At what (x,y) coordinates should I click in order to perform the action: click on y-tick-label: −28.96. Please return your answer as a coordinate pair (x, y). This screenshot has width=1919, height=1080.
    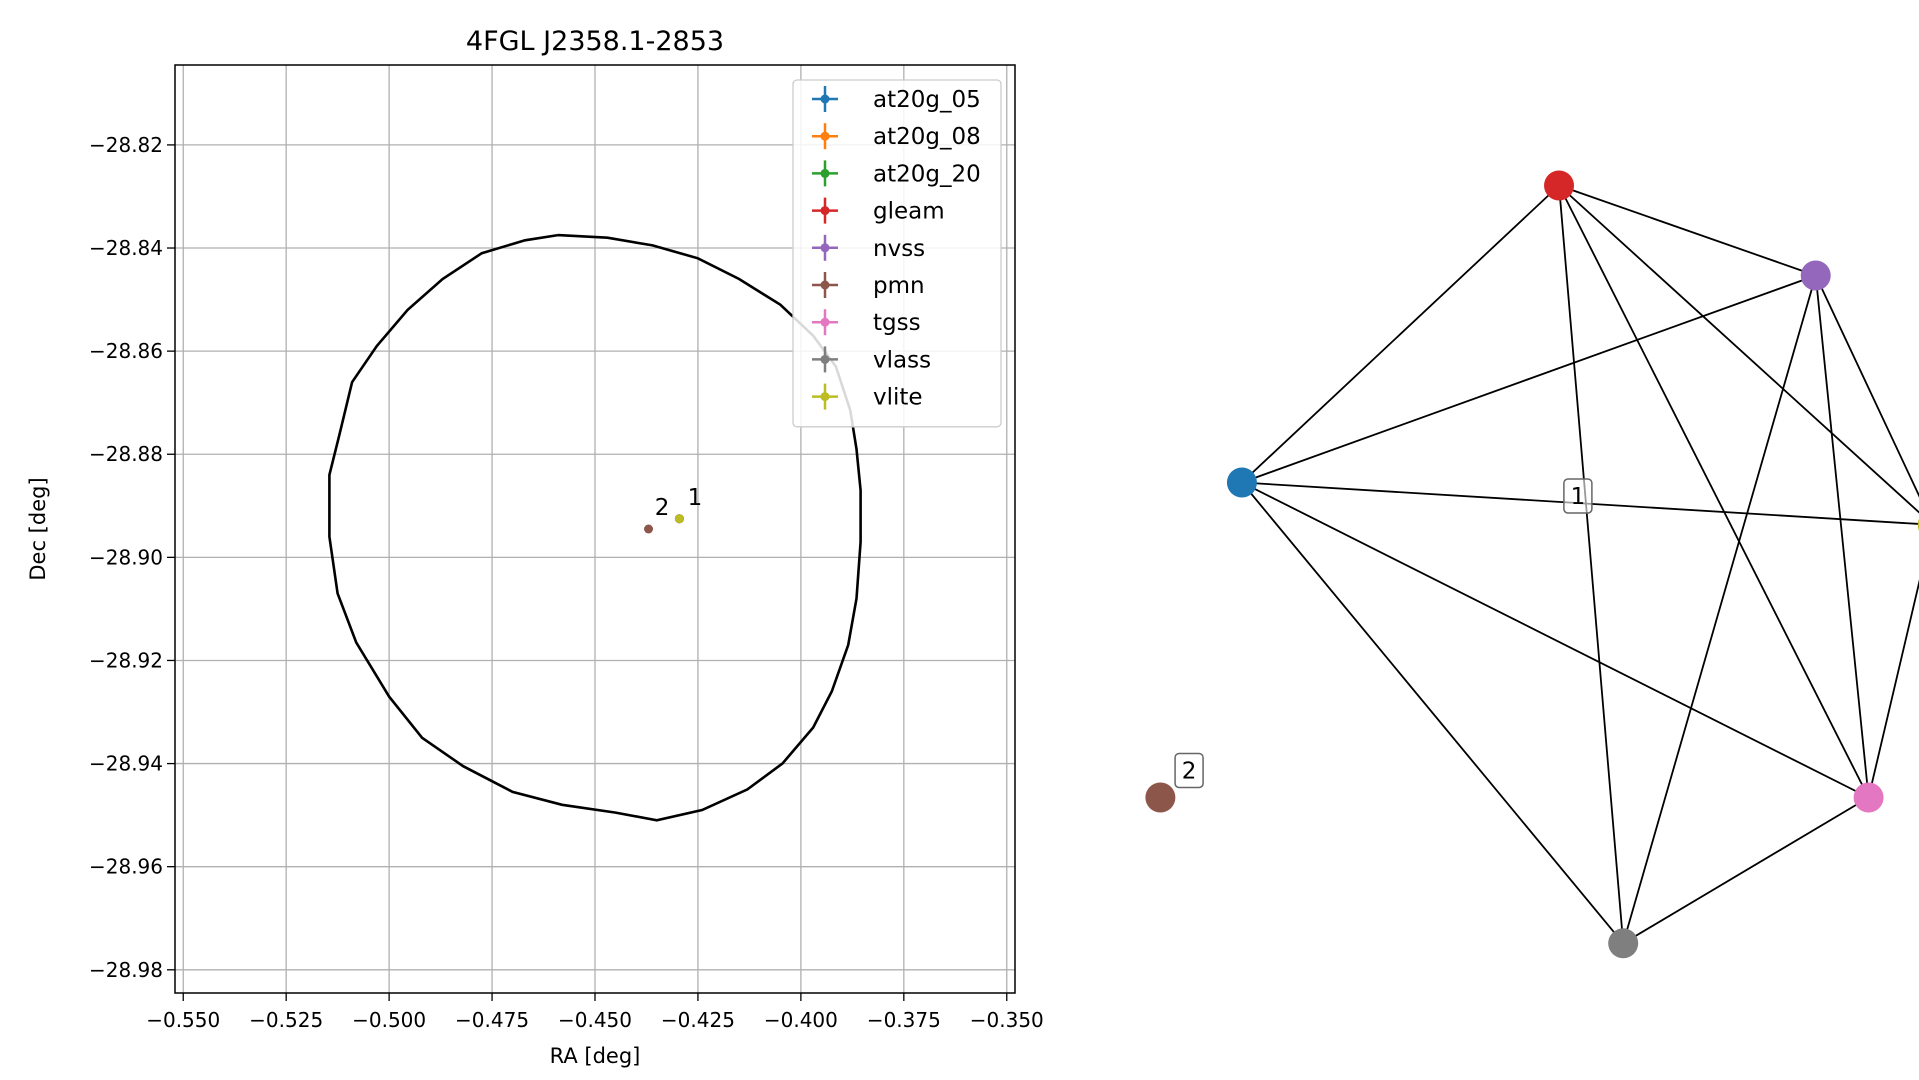
    Looking at the image, I should click on (126, 867).